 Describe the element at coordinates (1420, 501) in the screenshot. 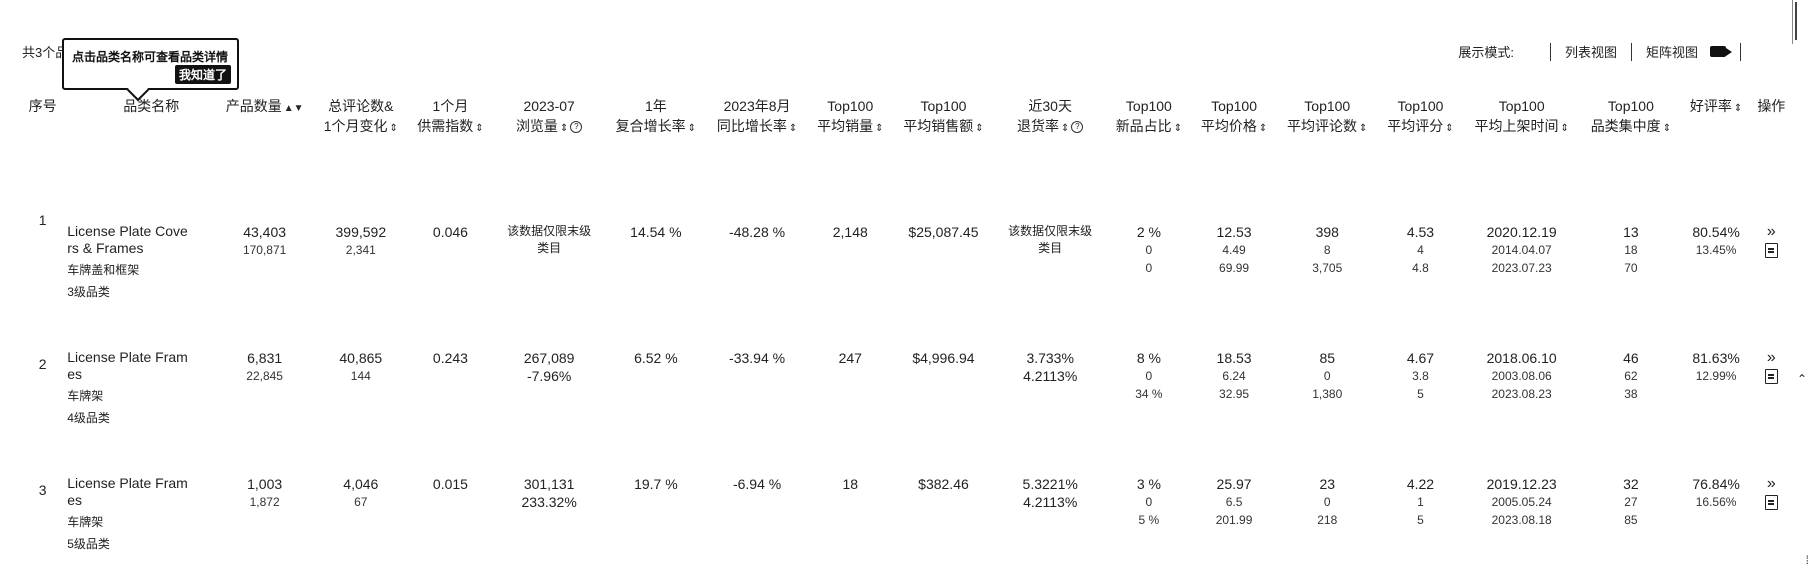

I see `rating-cell: 4.22 1 5` at that location.